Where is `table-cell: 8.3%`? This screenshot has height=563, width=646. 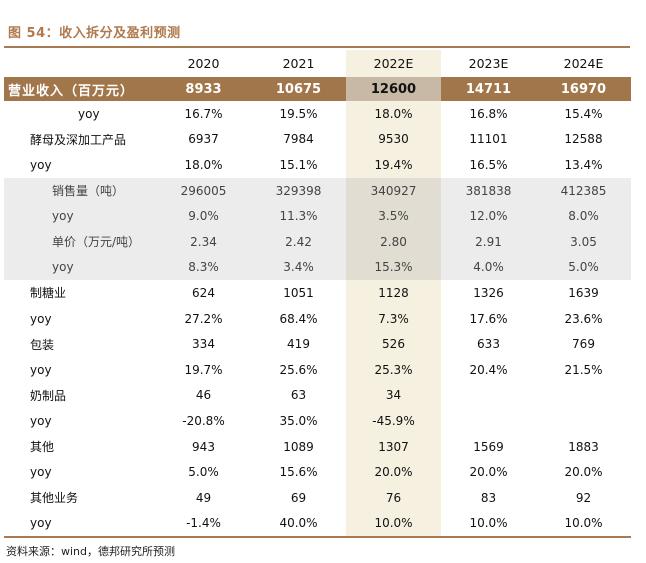 table-cell: 8.3% is located at coordinates (203, 267).